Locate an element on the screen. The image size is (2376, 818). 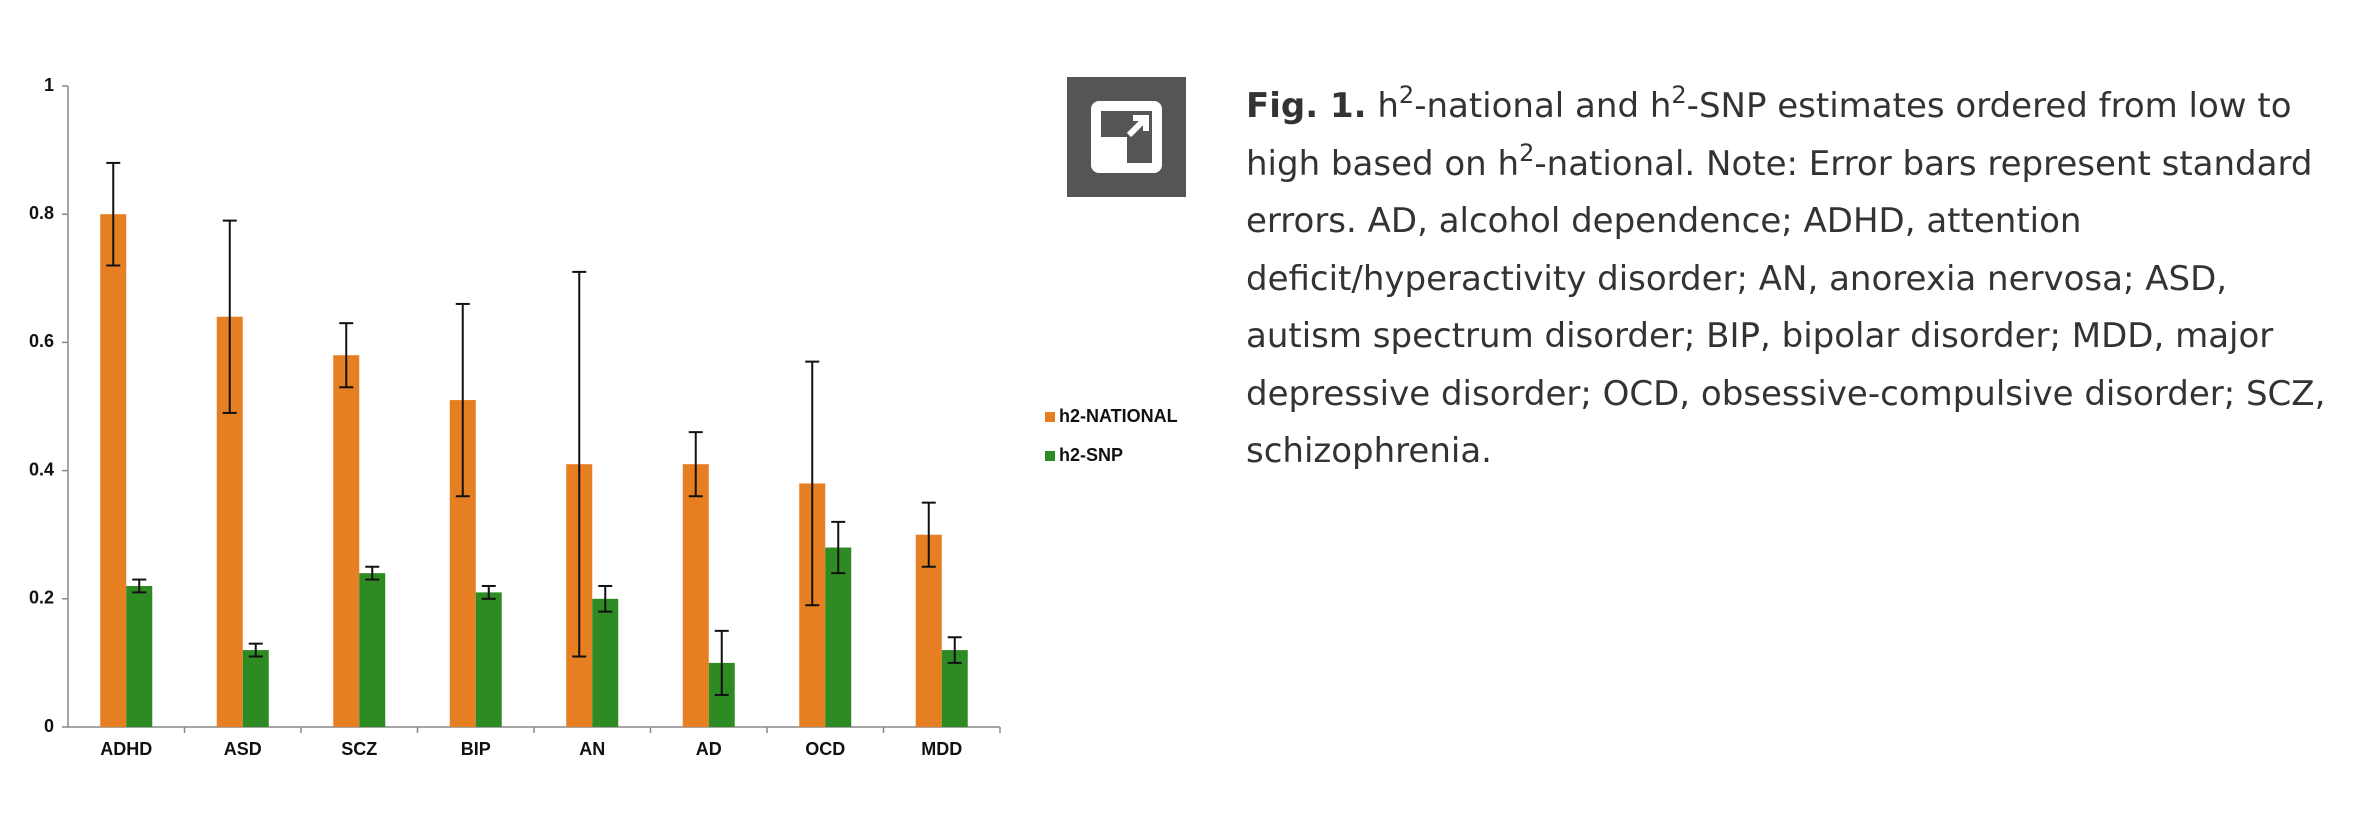
caption-label: Fig. 1. is located at coordinates (1306, 106).